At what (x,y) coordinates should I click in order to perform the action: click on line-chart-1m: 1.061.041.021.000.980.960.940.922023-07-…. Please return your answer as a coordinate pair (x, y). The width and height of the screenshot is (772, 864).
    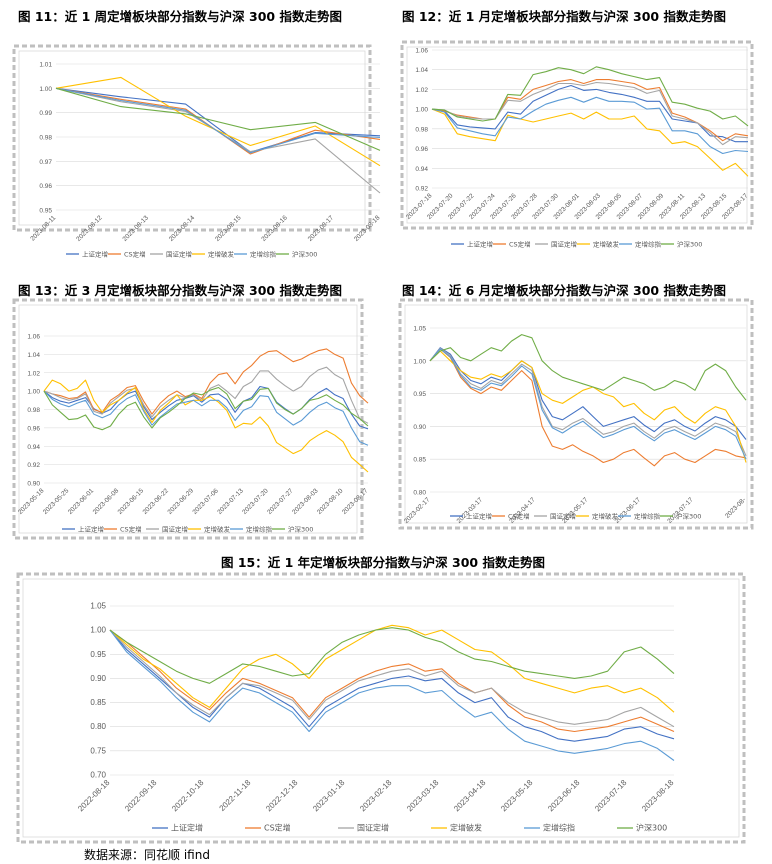
    Looking at the image, I should click on (577, 144).